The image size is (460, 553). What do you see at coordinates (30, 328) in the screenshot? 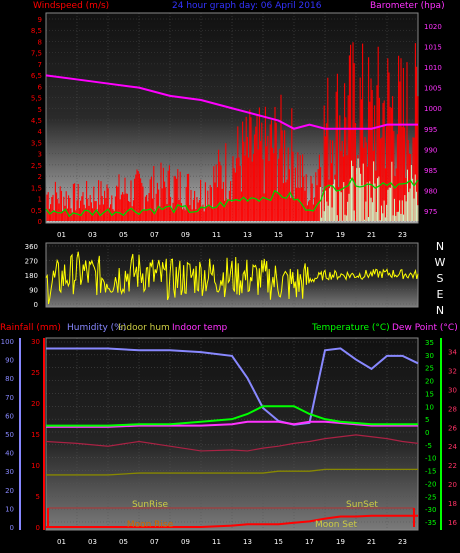
I see `rainfall-label: Rainfall (mm)` at bounding box center [30, 328].